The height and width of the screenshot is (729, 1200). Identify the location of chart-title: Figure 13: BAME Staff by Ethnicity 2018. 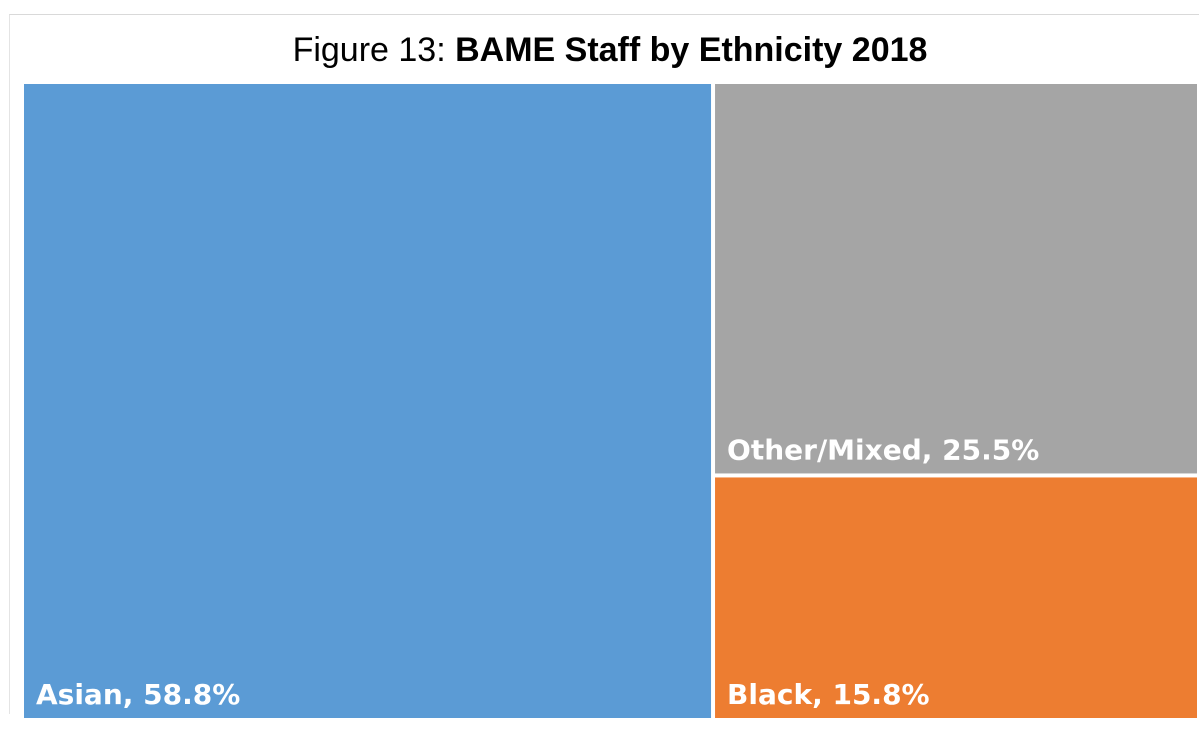
(600, 50).